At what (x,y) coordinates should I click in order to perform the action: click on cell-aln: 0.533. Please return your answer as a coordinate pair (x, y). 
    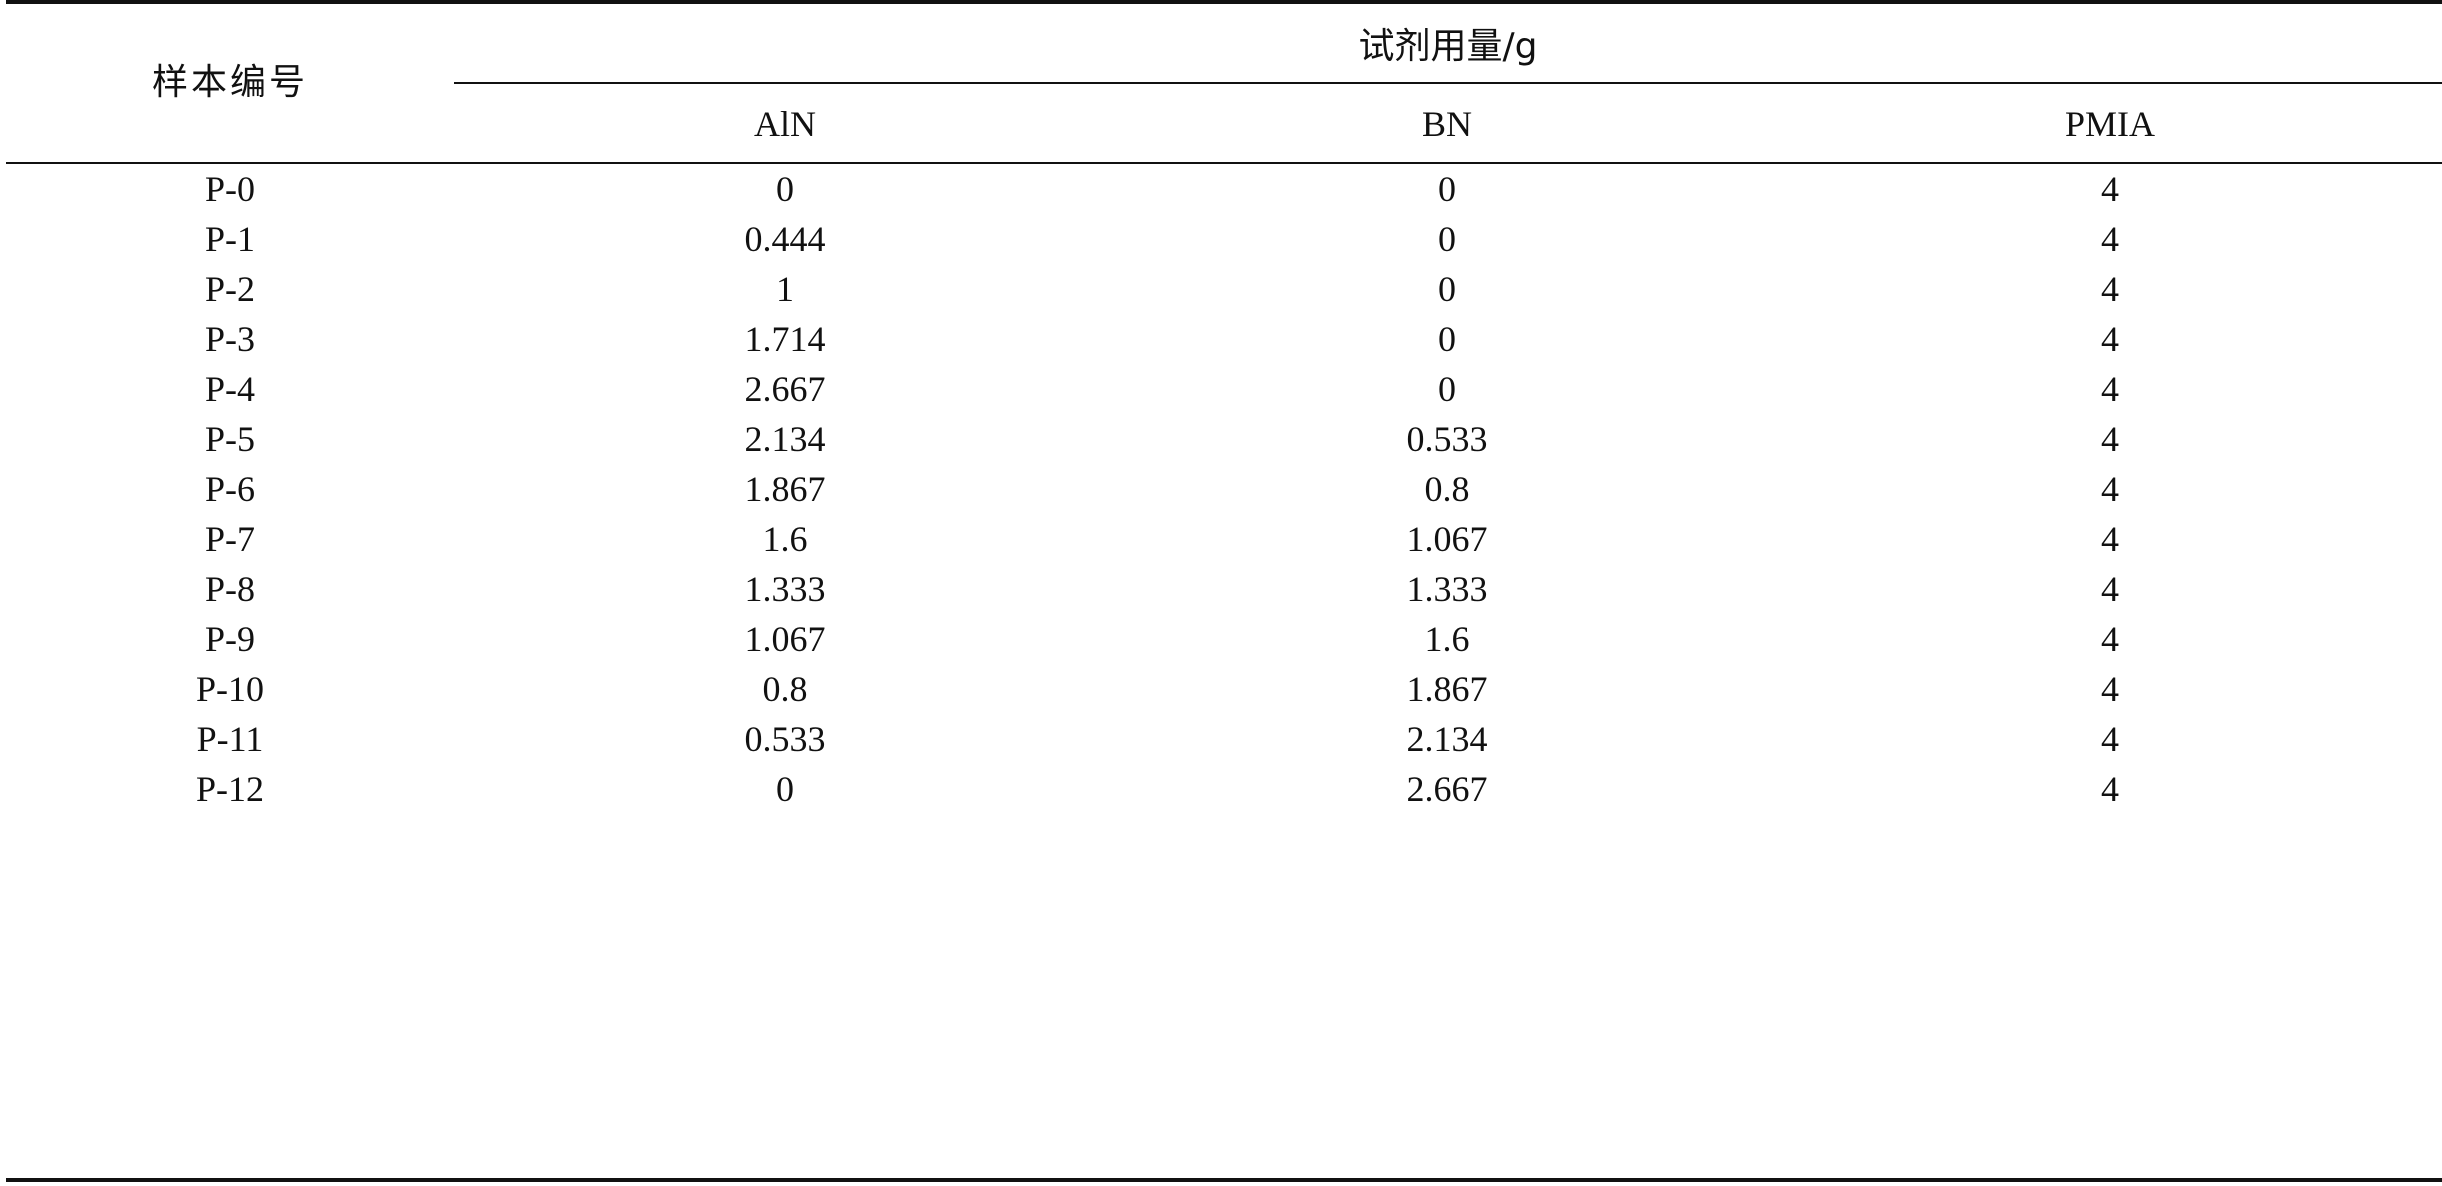
    Looking at the image, I should click on (785, 739).